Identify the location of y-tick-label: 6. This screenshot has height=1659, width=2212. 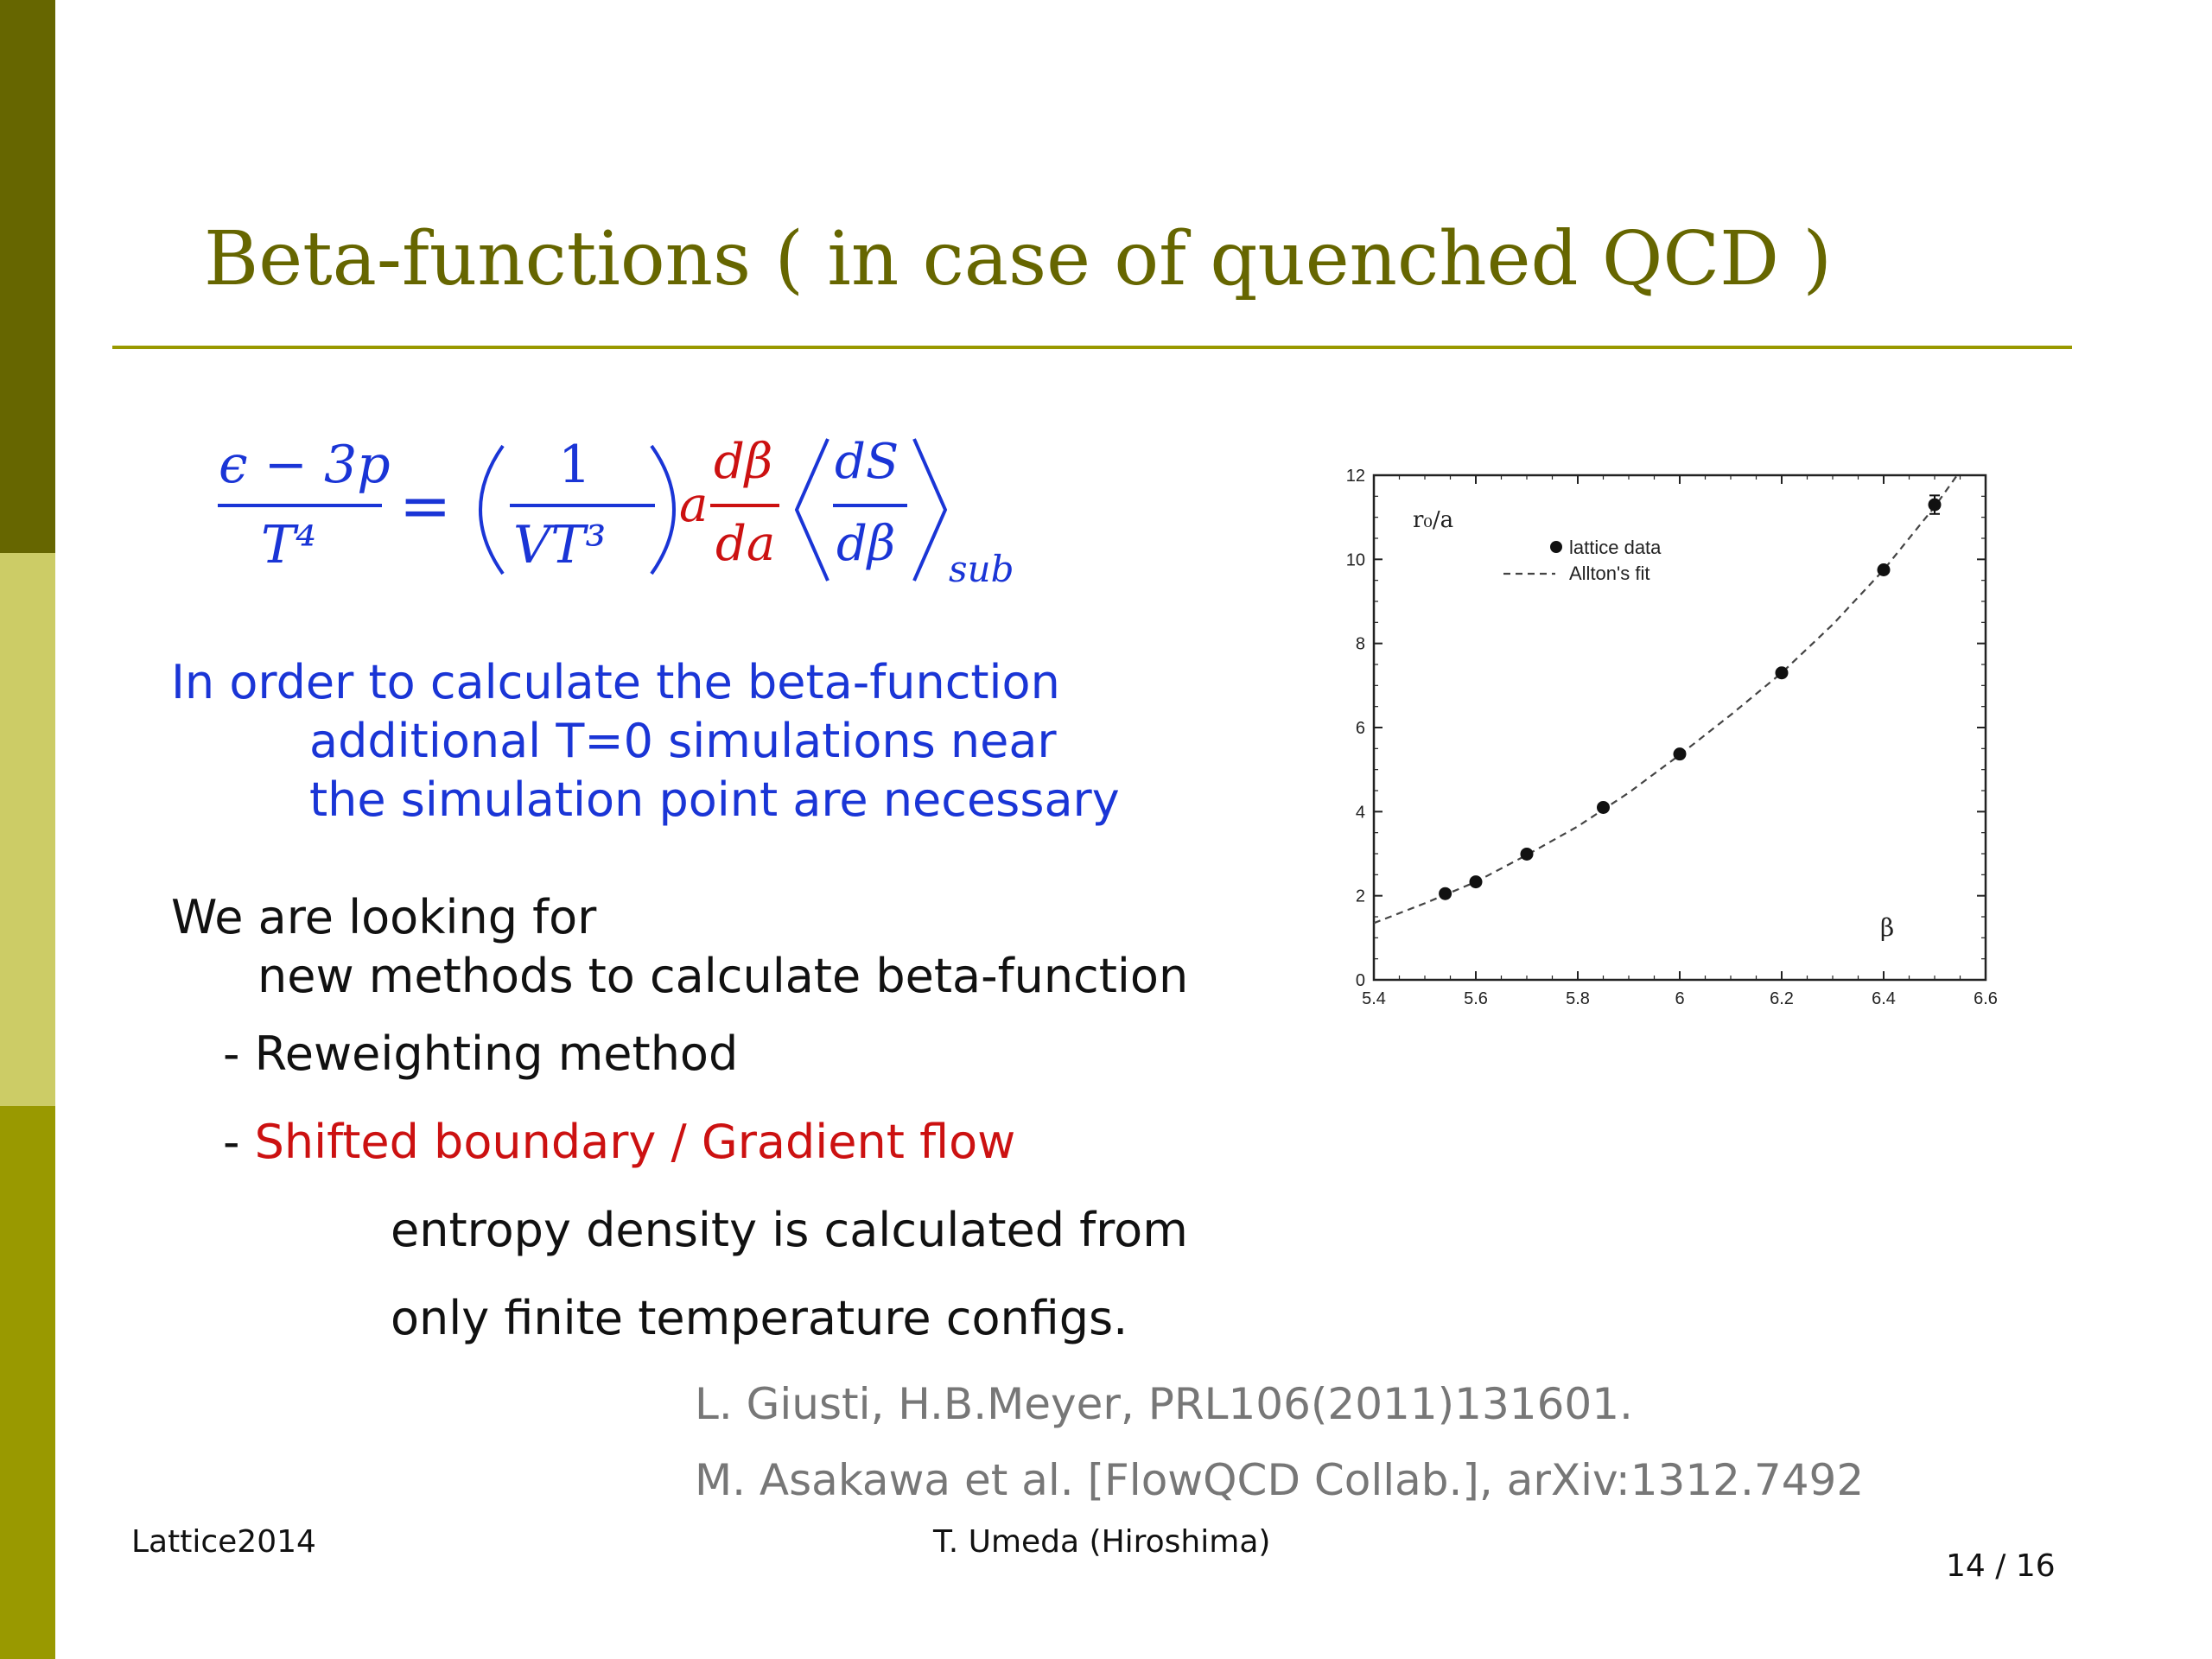
(1360, 728).